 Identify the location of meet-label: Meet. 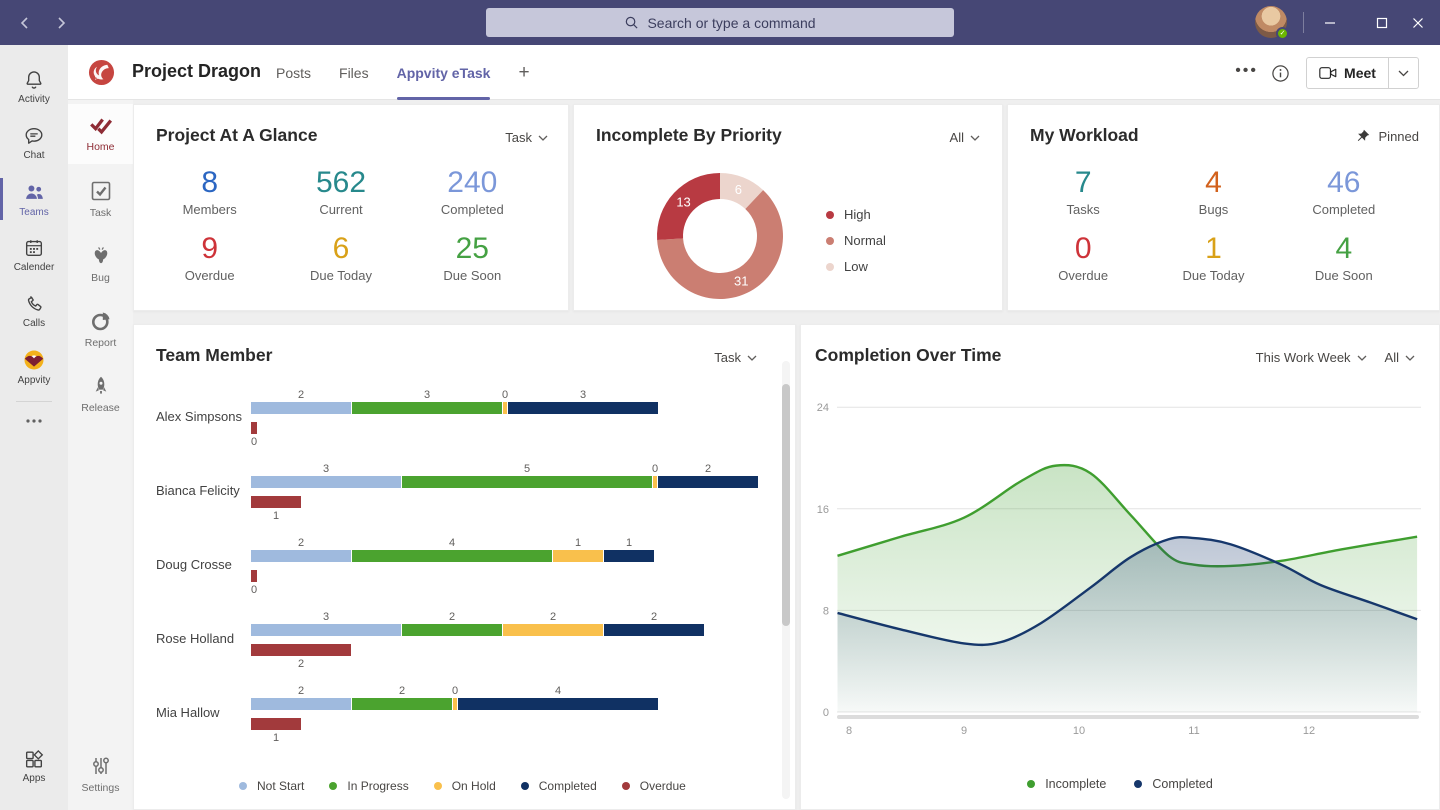
(1360, 73).